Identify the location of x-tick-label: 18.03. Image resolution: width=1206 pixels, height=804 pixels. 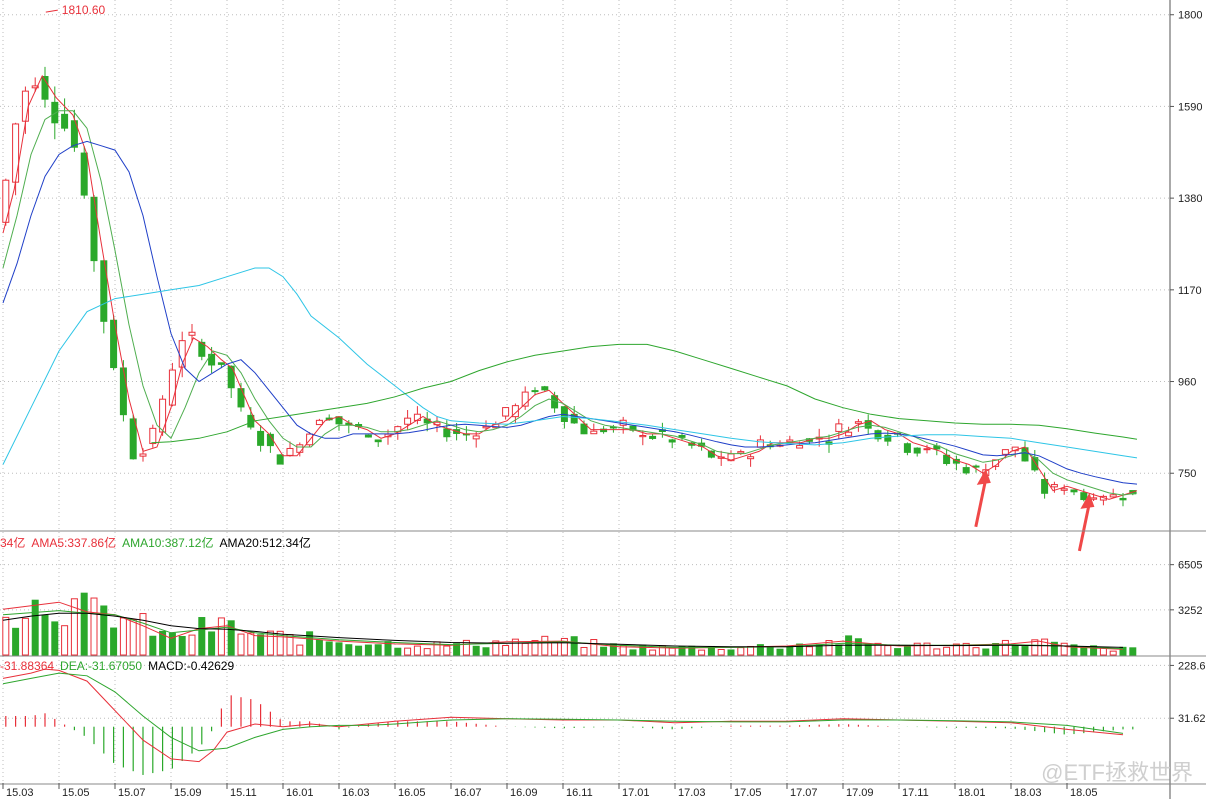
(1028, 793).